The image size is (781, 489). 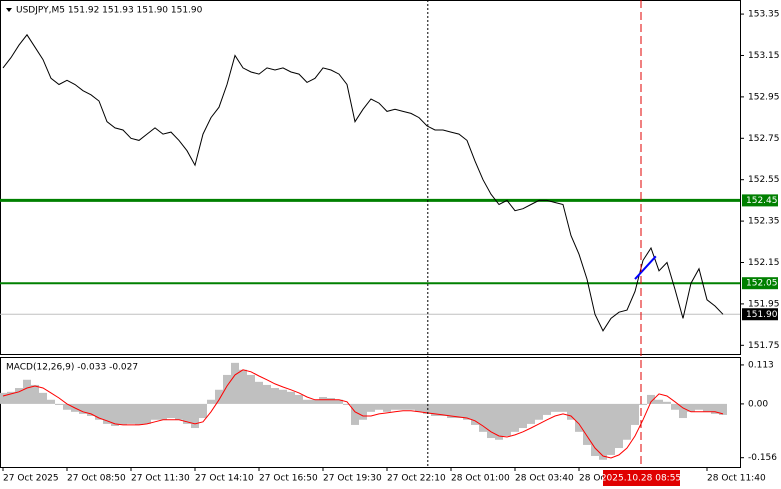 I want to click on level-label: 152.05, so click(x=762, y=284).